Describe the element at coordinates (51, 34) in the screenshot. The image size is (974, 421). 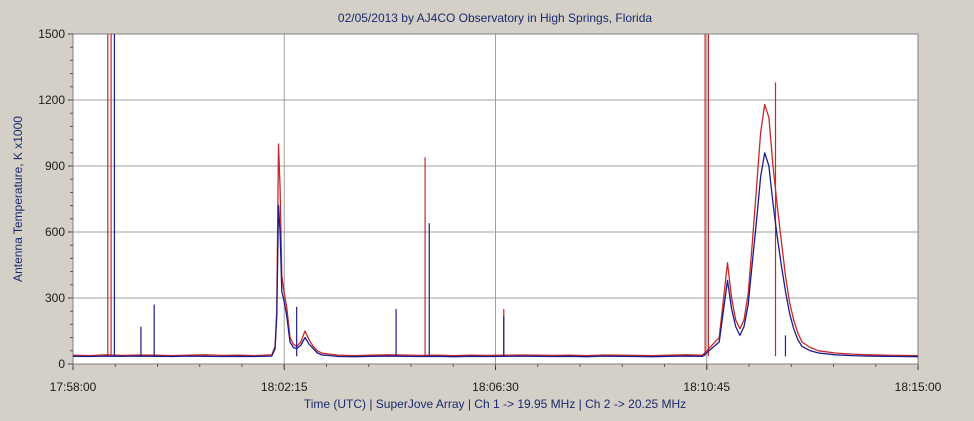
I see `y-tick-label: 1500` at that location.